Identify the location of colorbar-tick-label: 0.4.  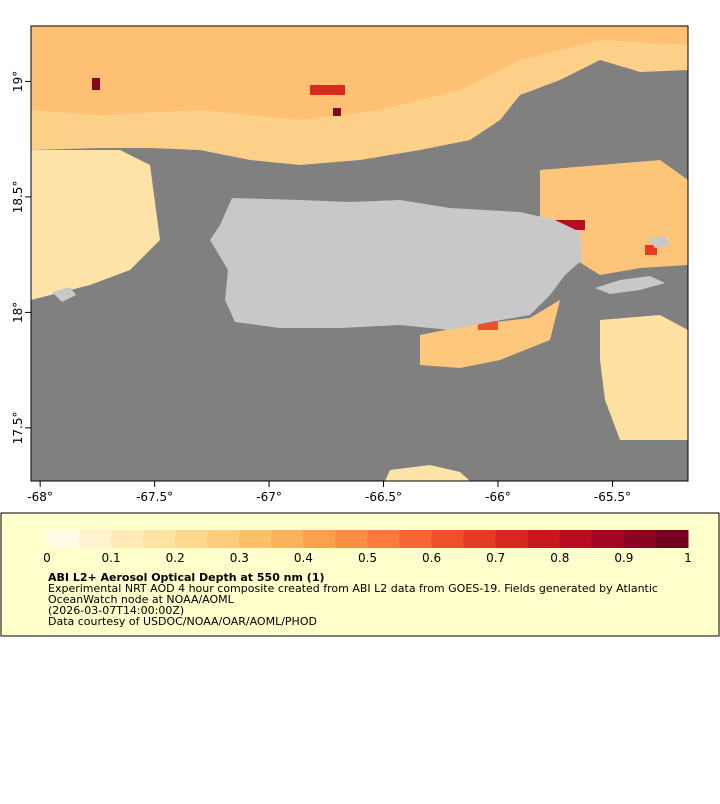
(303, 558).